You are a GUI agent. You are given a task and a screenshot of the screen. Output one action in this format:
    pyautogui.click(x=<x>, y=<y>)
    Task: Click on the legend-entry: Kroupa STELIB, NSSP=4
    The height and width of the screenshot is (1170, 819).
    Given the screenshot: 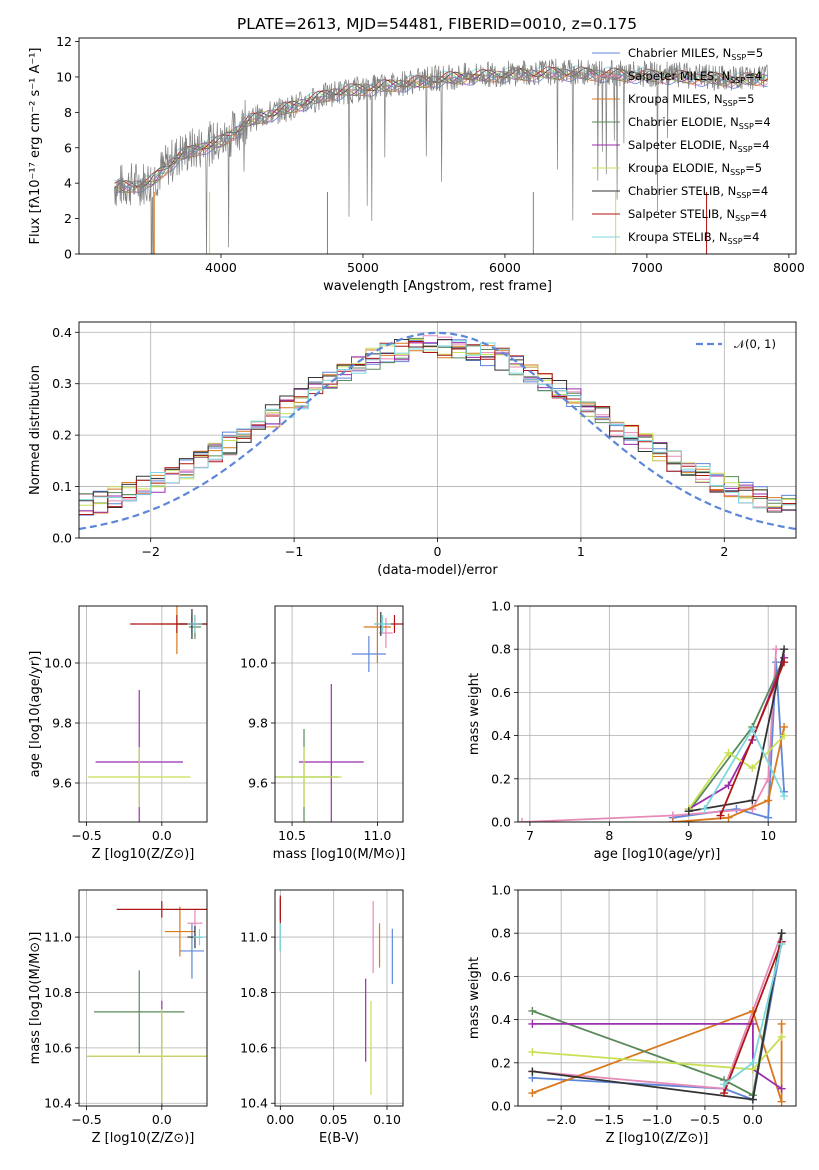 What is the action you would take?
    pyautogui.click(x=693, y=238)
    